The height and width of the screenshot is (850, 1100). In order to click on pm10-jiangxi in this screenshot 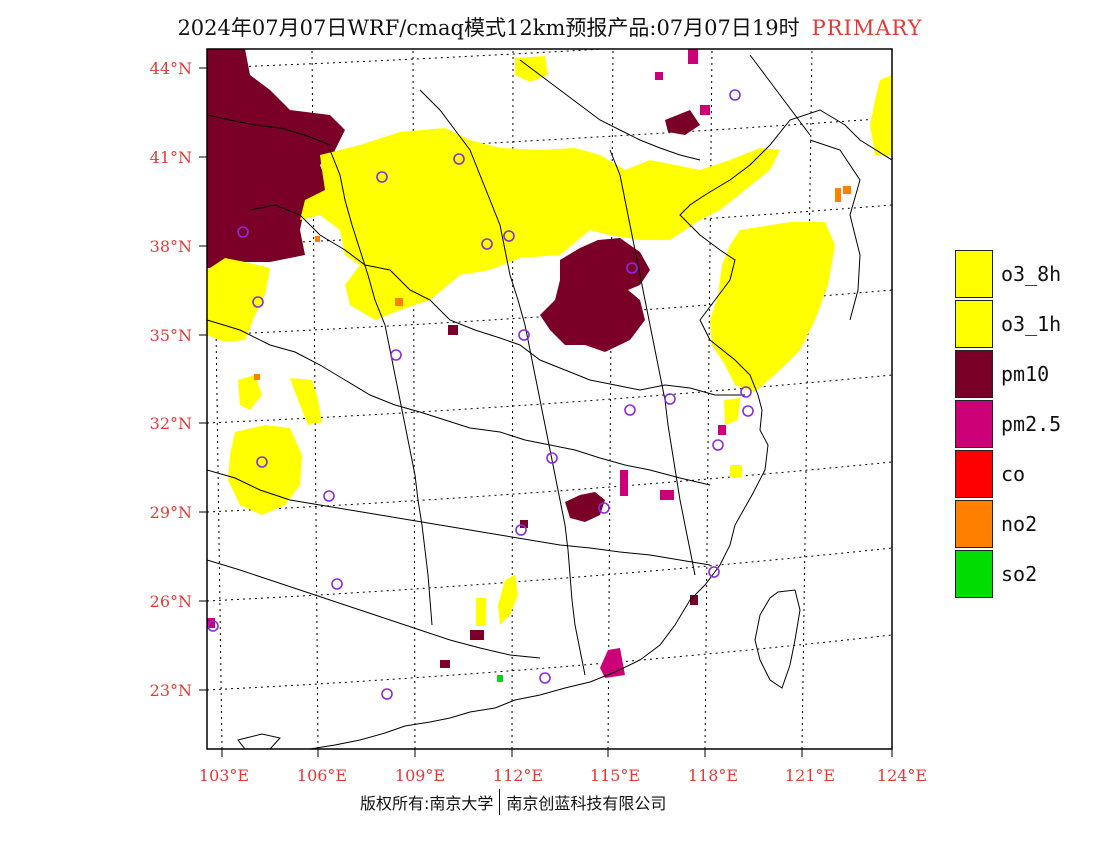, I will do `click(585, 507)`.